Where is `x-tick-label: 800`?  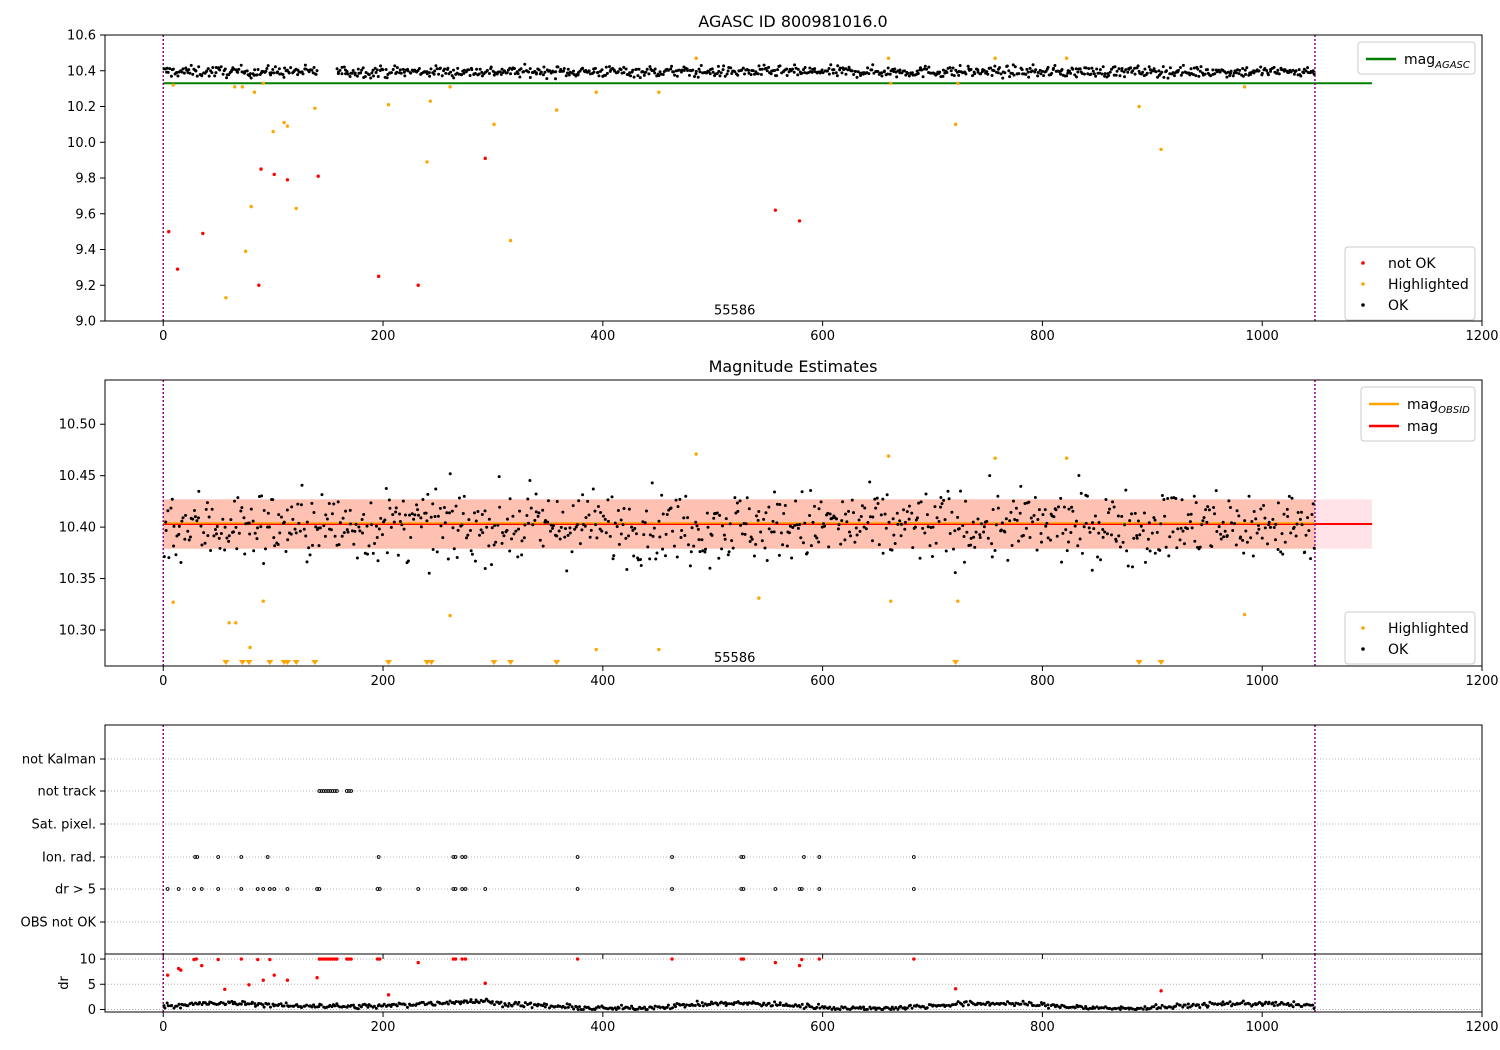
x-tick-label: 800 is located at coordinates (1042, 336).